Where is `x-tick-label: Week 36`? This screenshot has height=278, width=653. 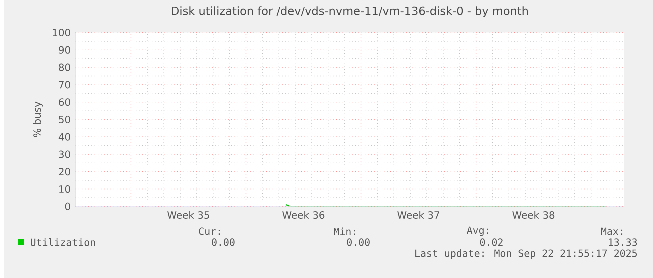
x-tick-label: Week 36 is located at coordinates (303, 215).